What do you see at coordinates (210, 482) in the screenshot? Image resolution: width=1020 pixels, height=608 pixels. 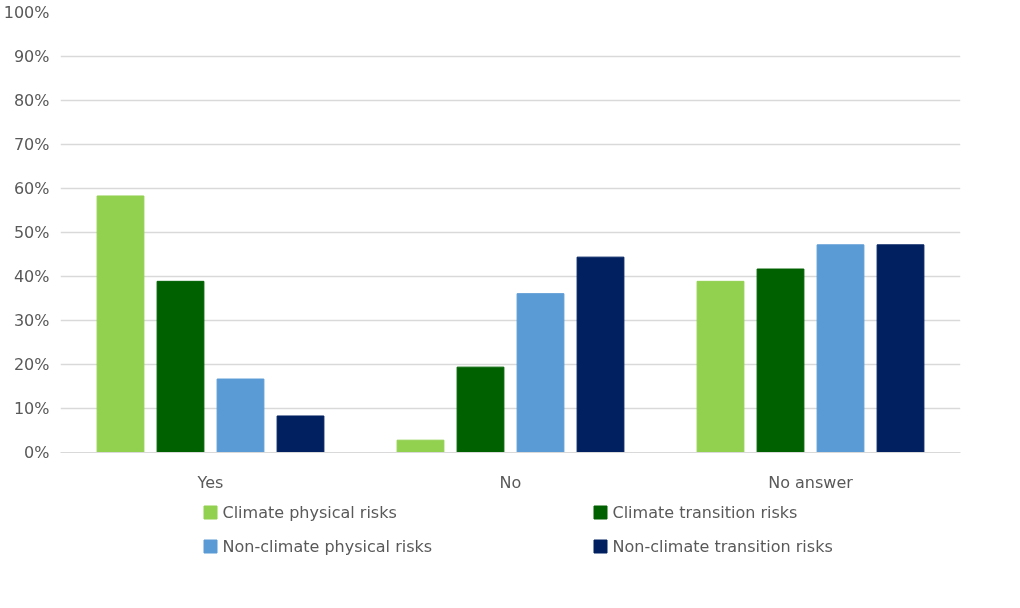 I see `x-tick-label: Yes` at bounding box center [210, 482].